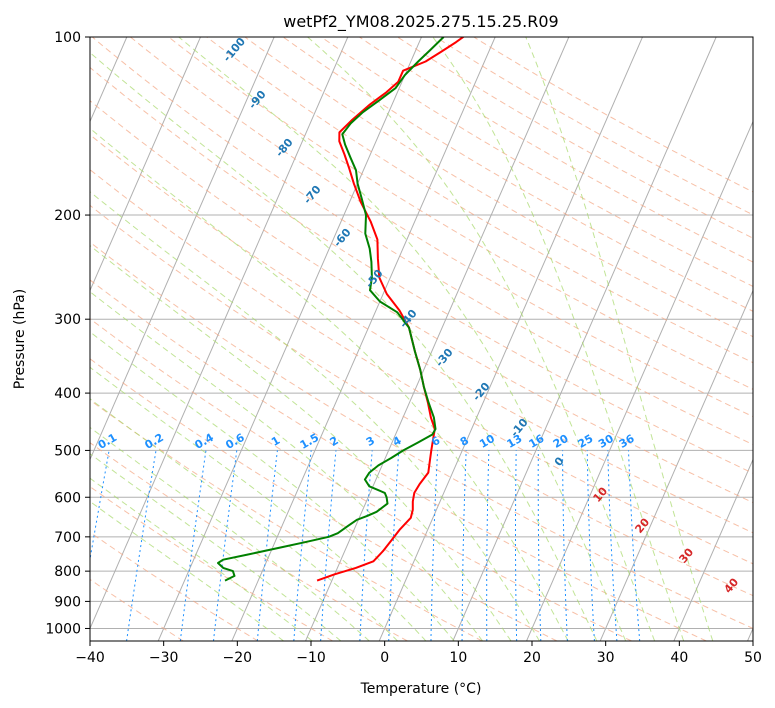 The image size is (775, 708). What do you see at coordinates (67, 538) in the screenshot?
I see `y-tick-label: 700` at bounding box center [67, 538].